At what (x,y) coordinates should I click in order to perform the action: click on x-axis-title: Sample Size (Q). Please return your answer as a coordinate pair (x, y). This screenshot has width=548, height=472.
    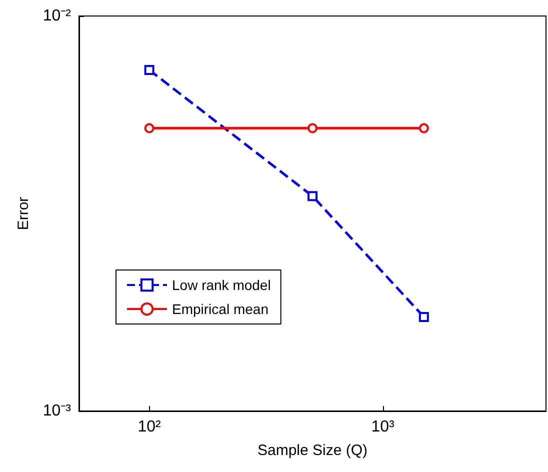
    Looking at the image, I should click on (312, 450).